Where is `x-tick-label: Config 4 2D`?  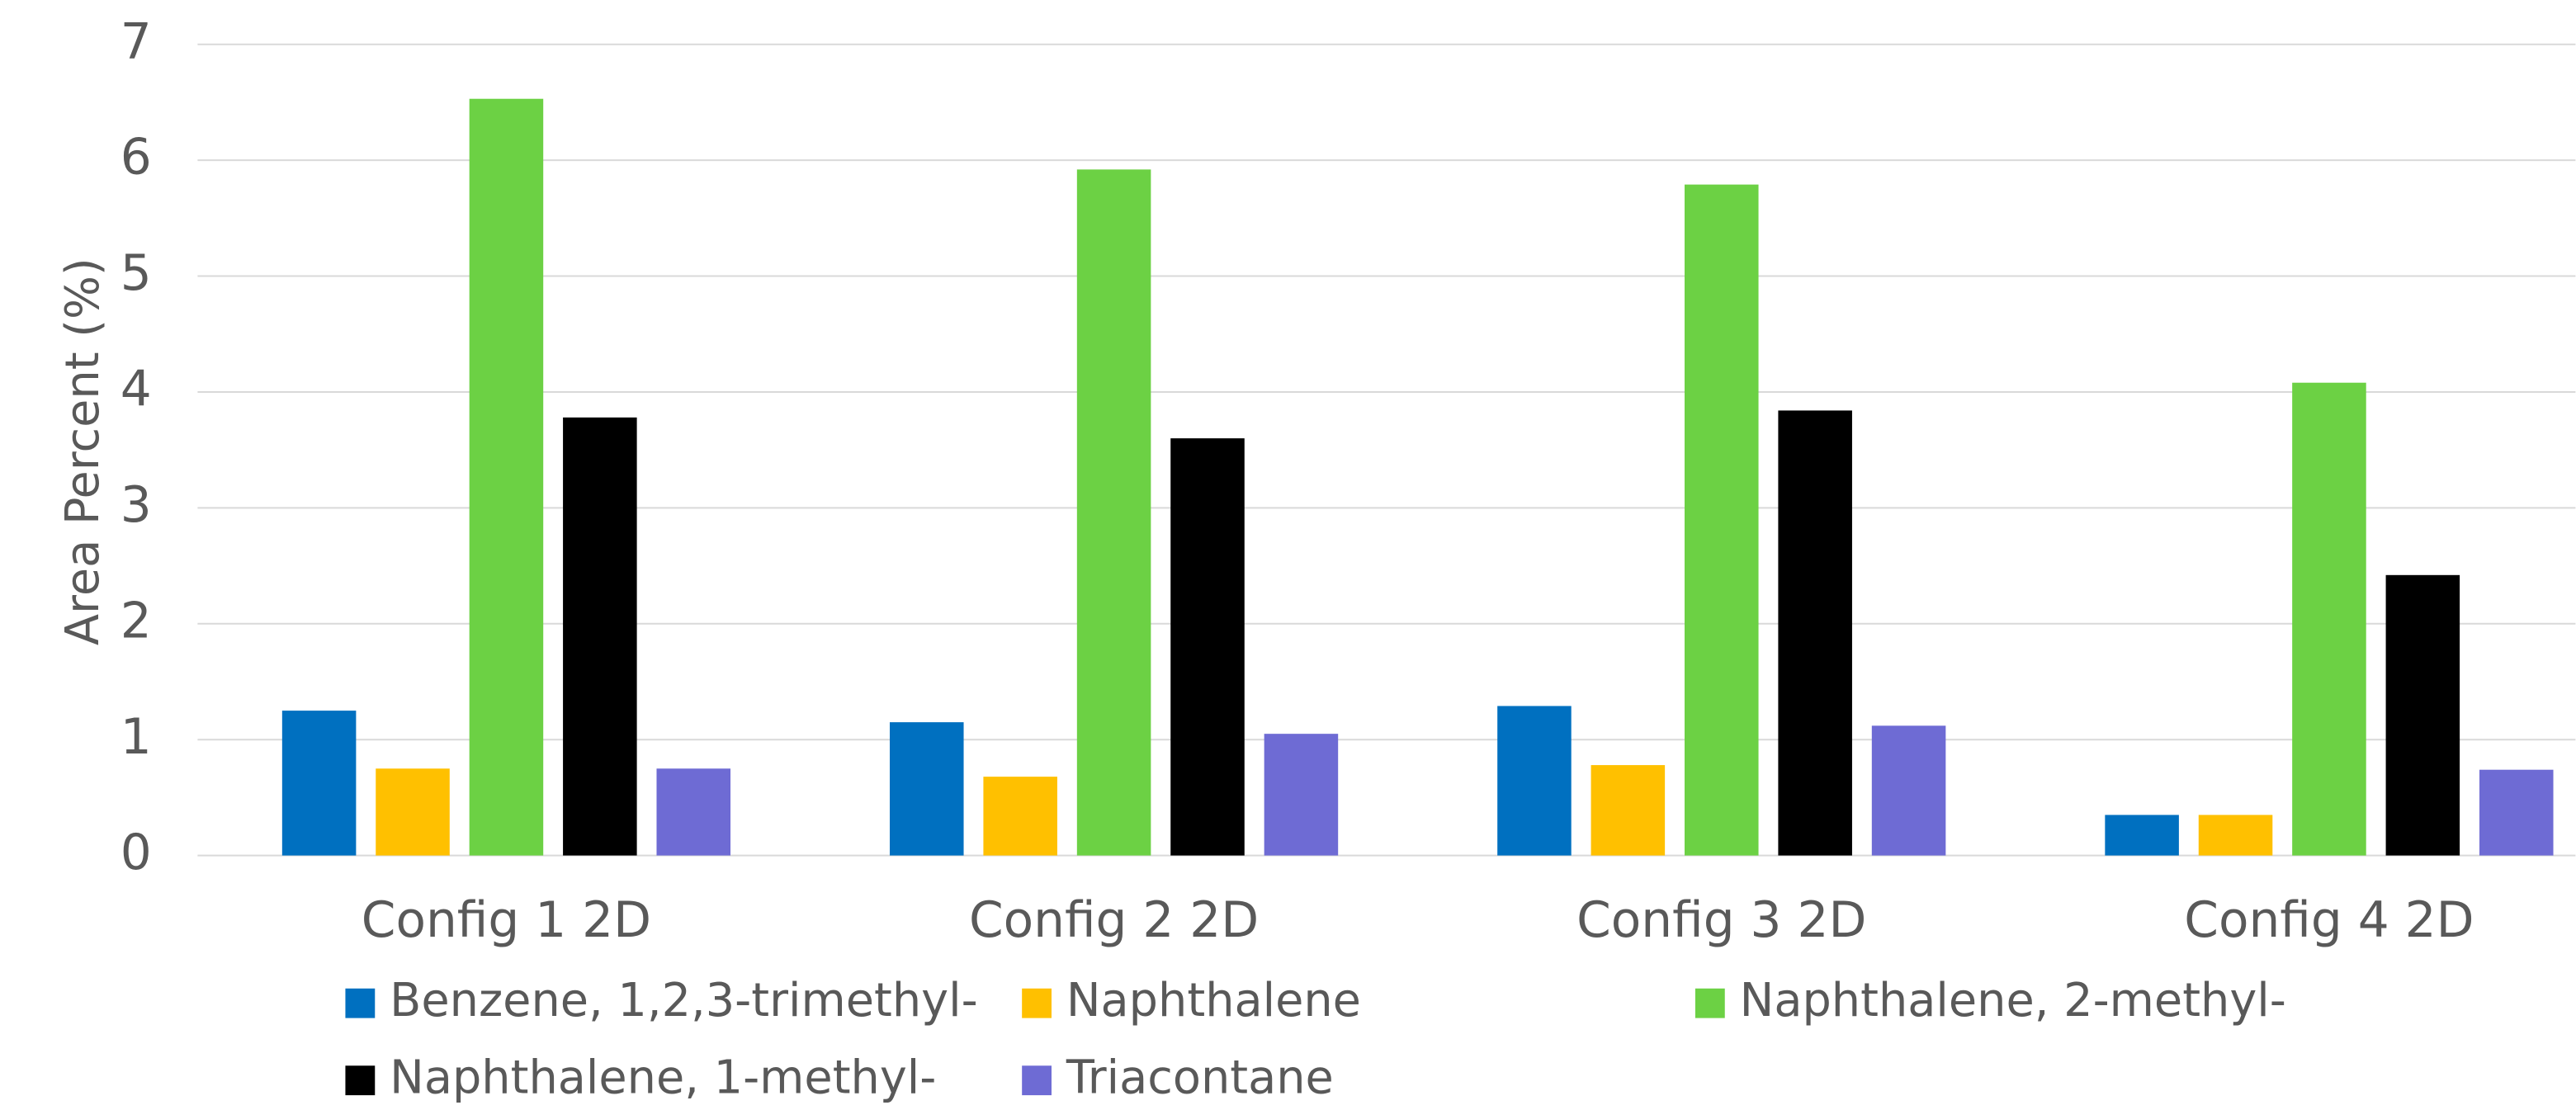 x-tick-label: Config 4 2D is located at coordinates (2329, 921).